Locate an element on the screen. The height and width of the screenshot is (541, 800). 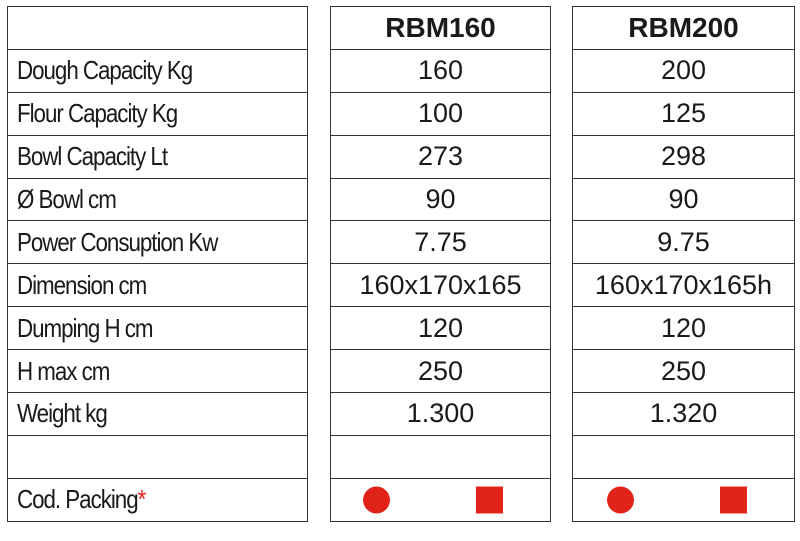
table-row: Cod. Packing* is located at coordinates (157, 499).